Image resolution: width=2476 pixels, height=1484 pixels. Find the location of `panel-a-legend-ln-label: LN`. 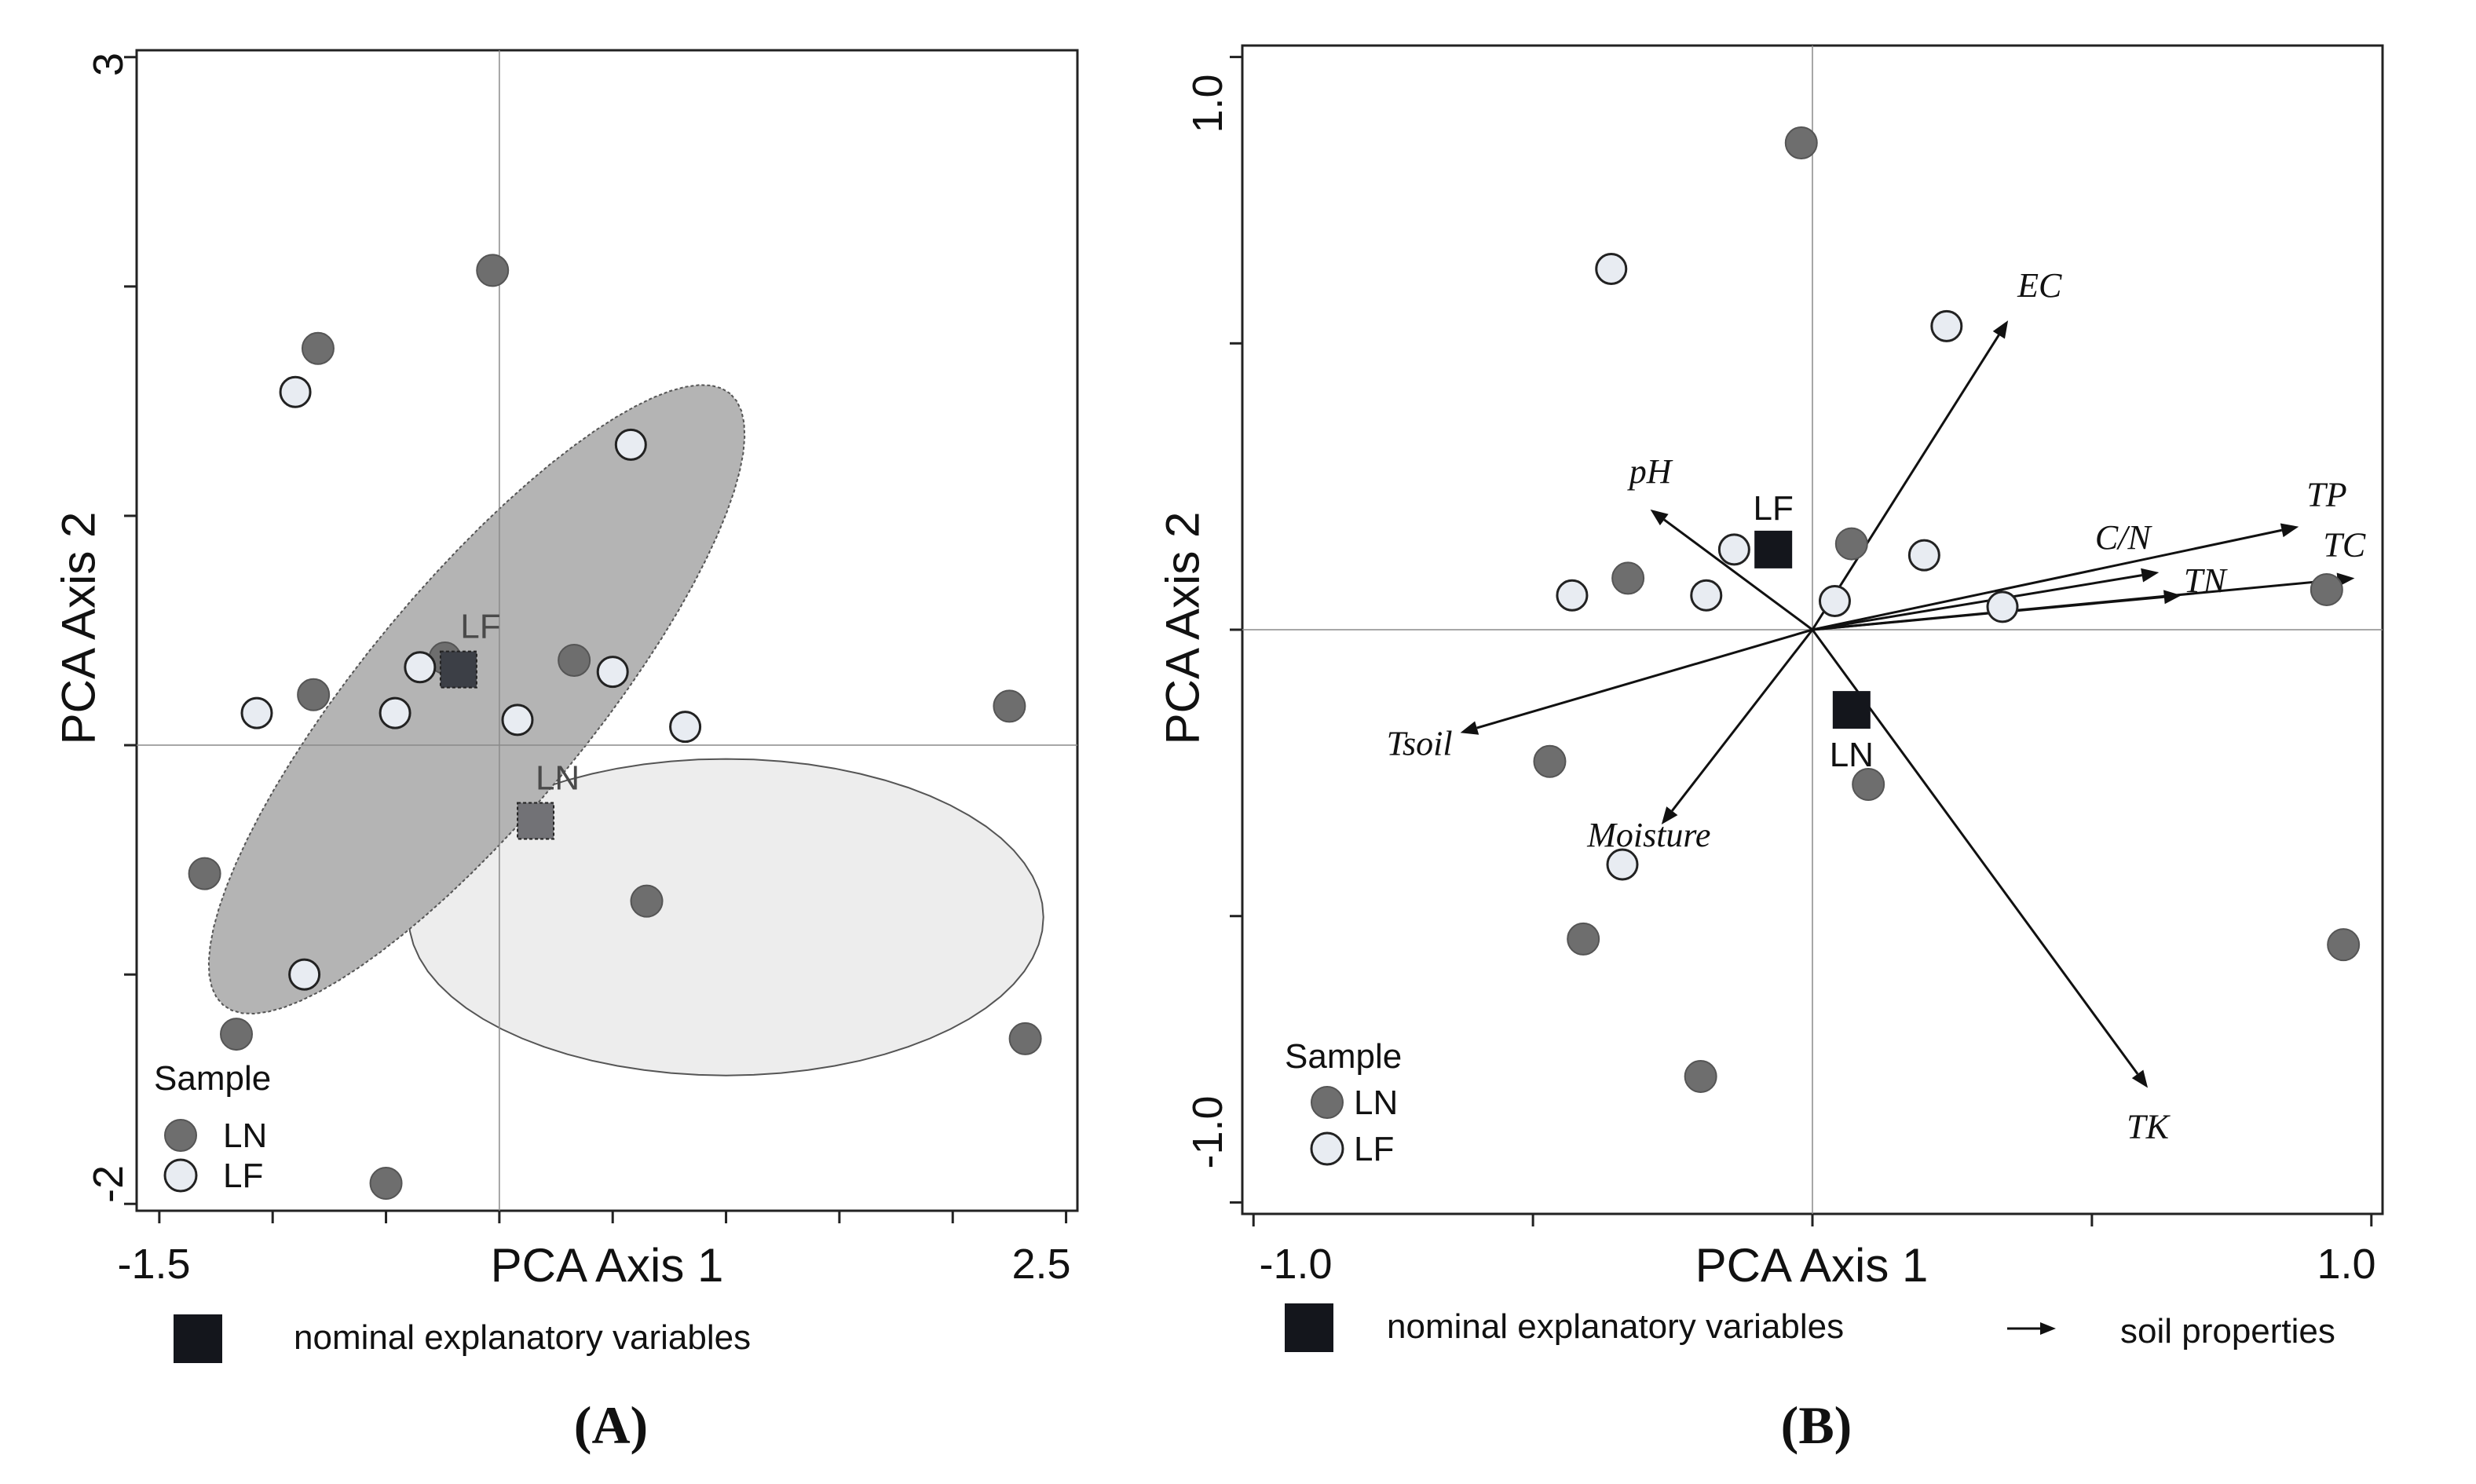

panel-a-legend-ln-label: LN is located at coordinates (245, 1136).